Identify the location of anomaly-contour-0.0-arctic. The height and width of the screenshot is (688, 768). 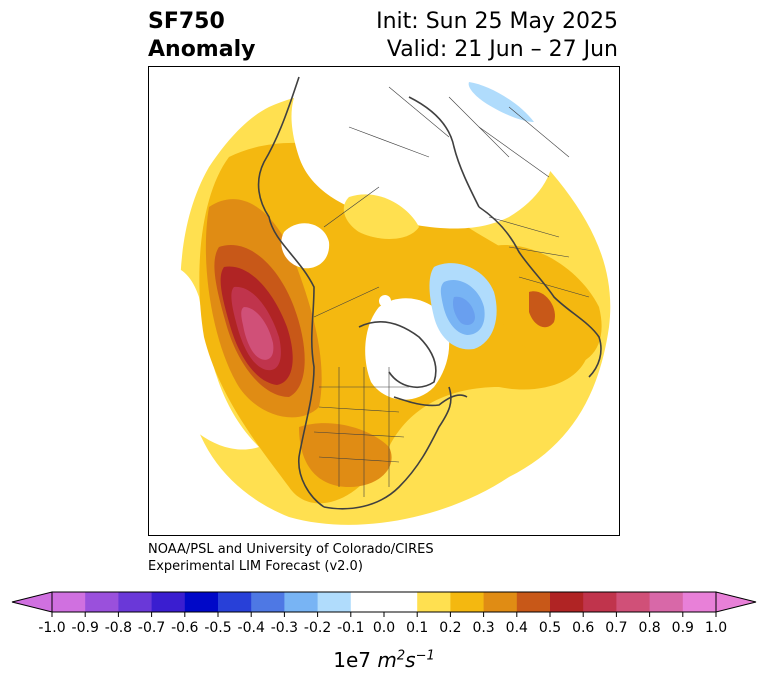
(422, 151).